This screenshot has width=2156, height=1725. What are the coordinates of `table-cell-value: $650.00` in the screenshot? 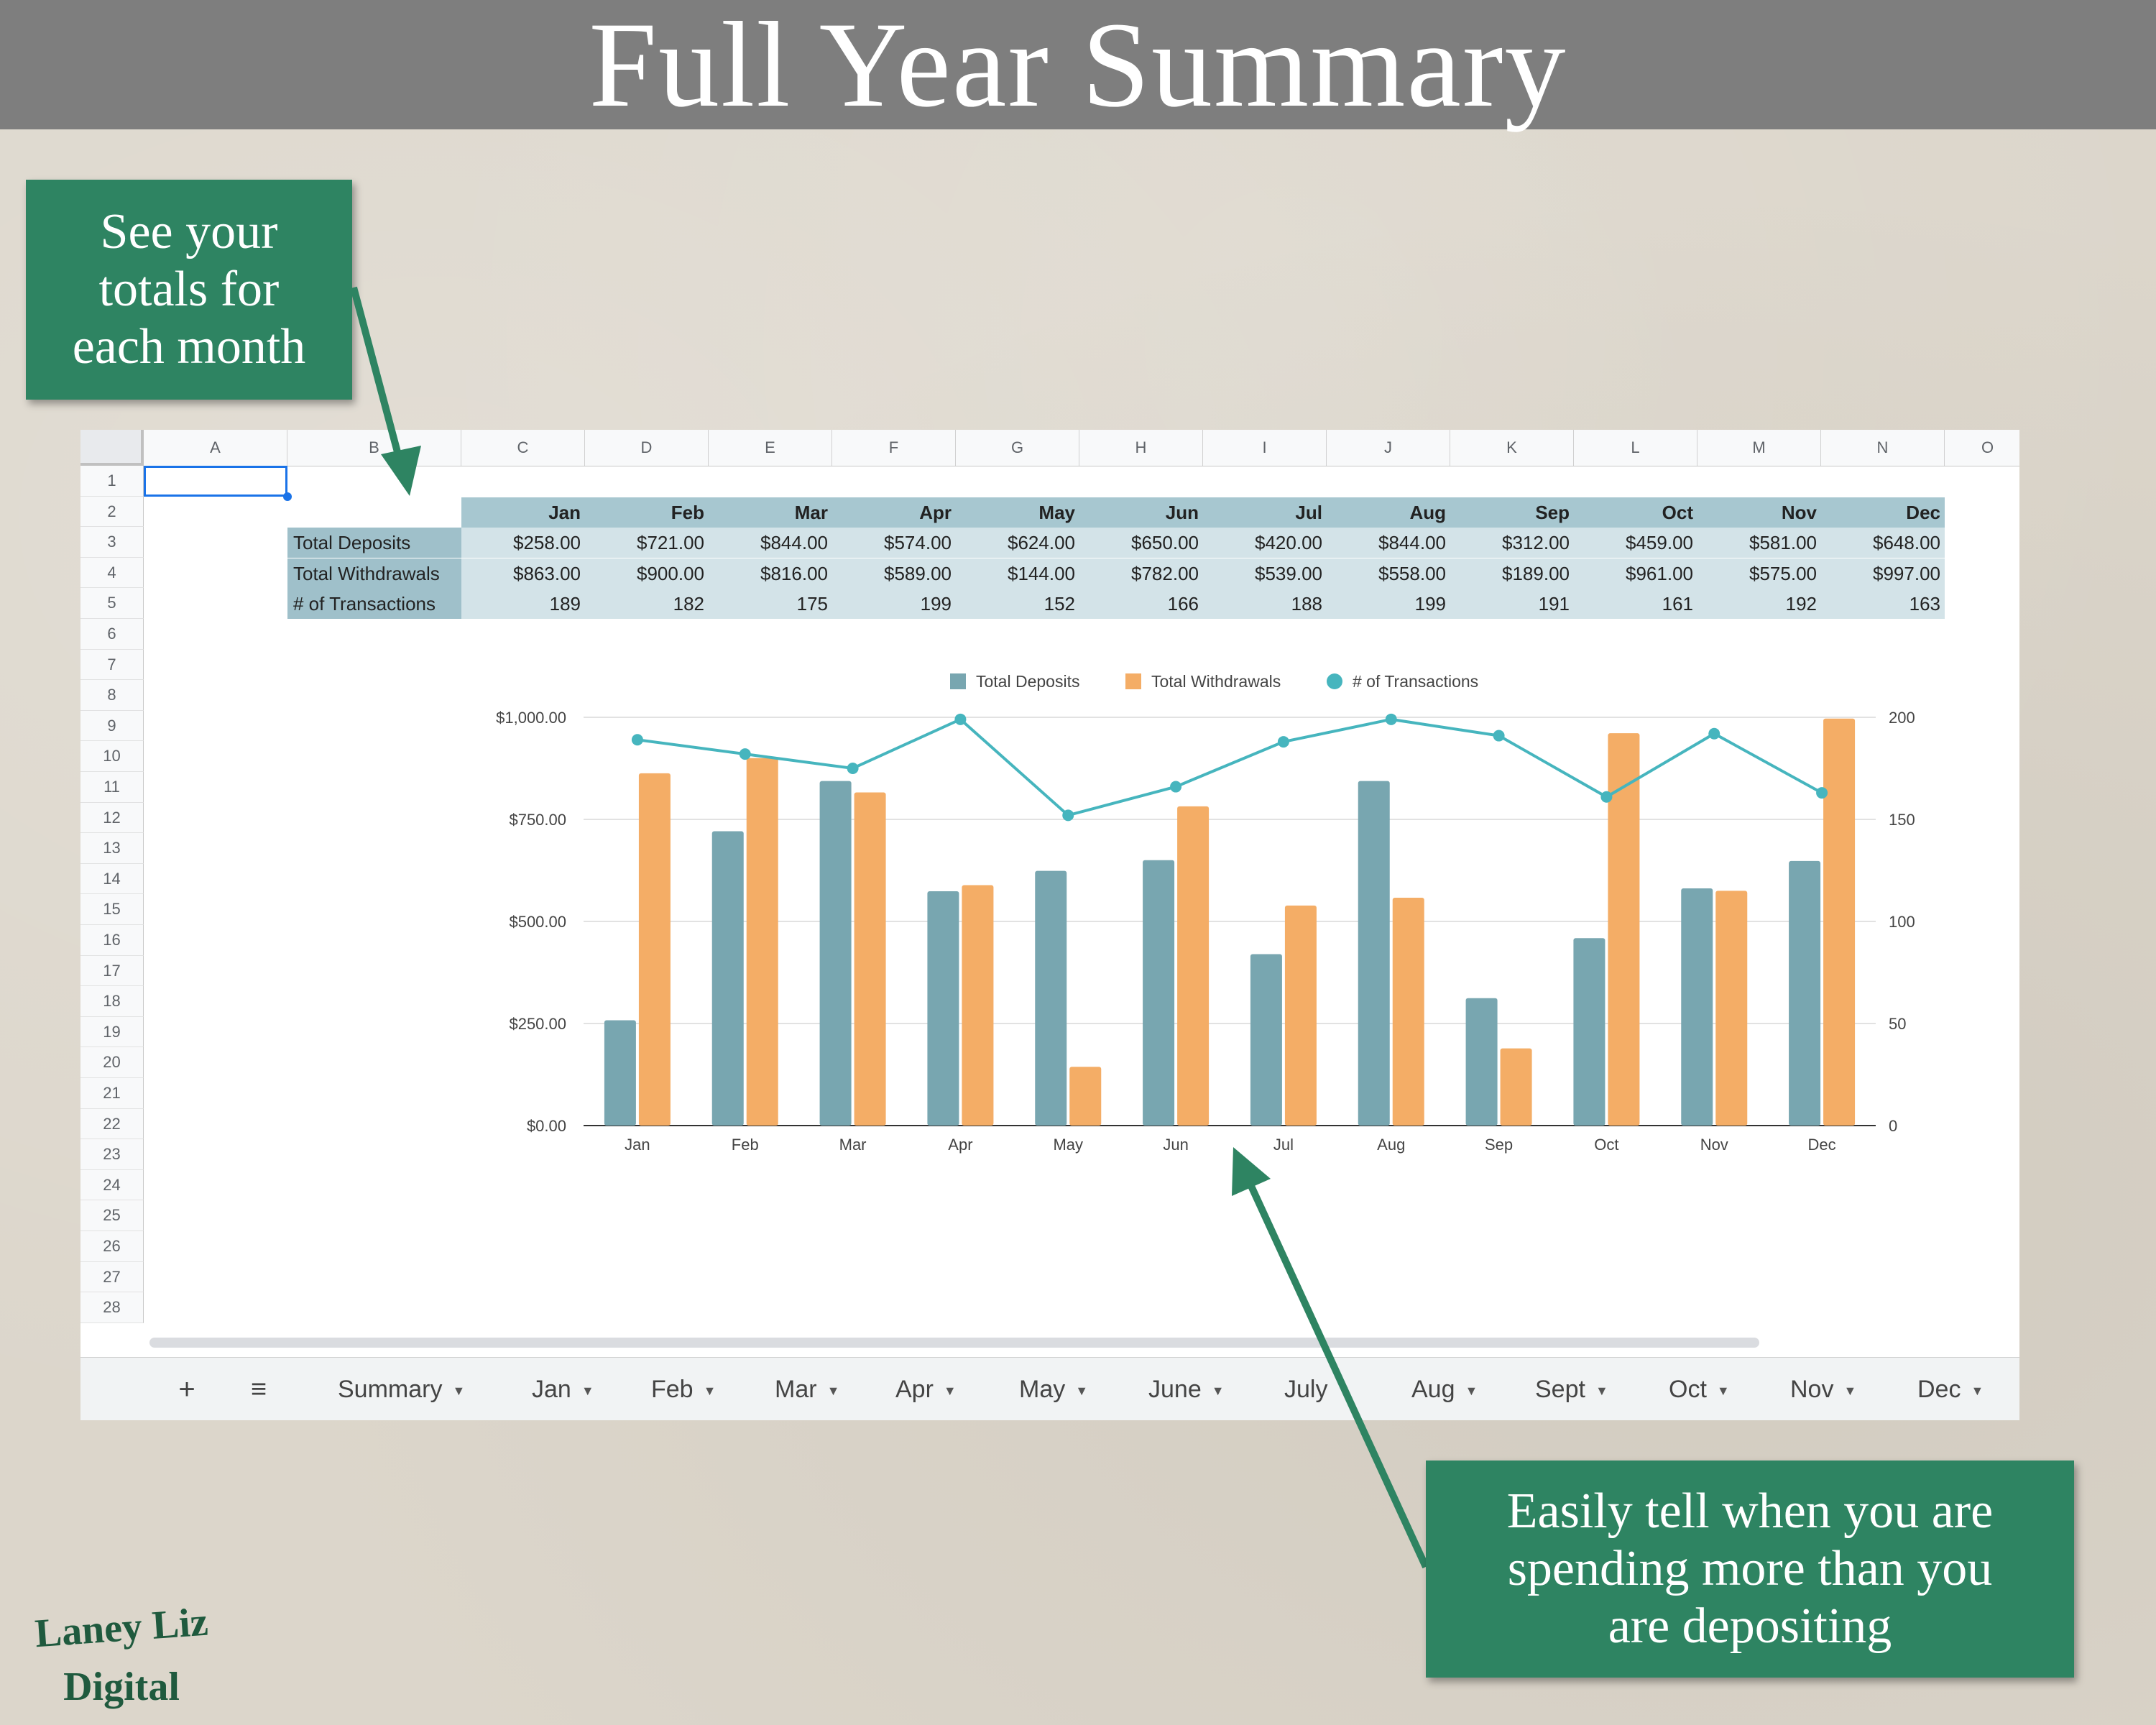 It's located at (1141, 543).